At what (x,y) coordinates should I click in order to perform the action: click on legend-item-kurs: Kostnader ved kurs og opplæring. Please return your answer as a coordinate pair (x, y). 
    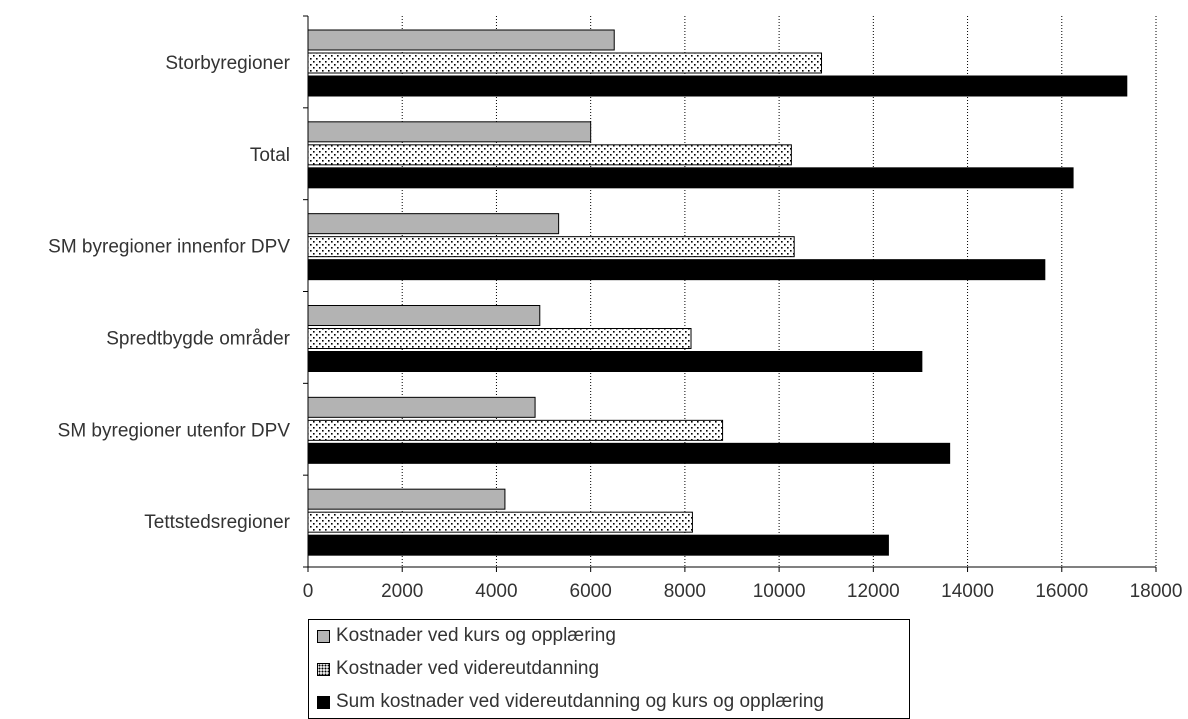
    Looking at the image, I should click on (466, 636).